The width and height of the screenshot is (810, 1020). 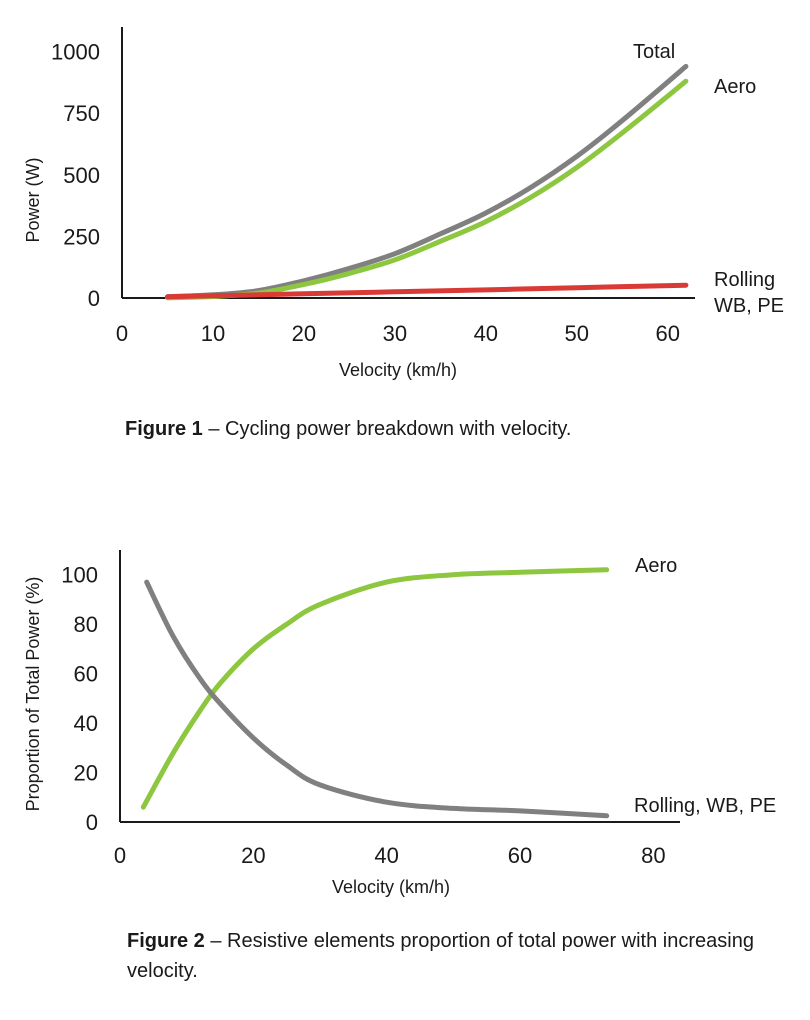 What do you see at coordinates (86, 674) in the screenshot?
I see `fig2-ytick-label: 60` at bounding box center [86, 674].